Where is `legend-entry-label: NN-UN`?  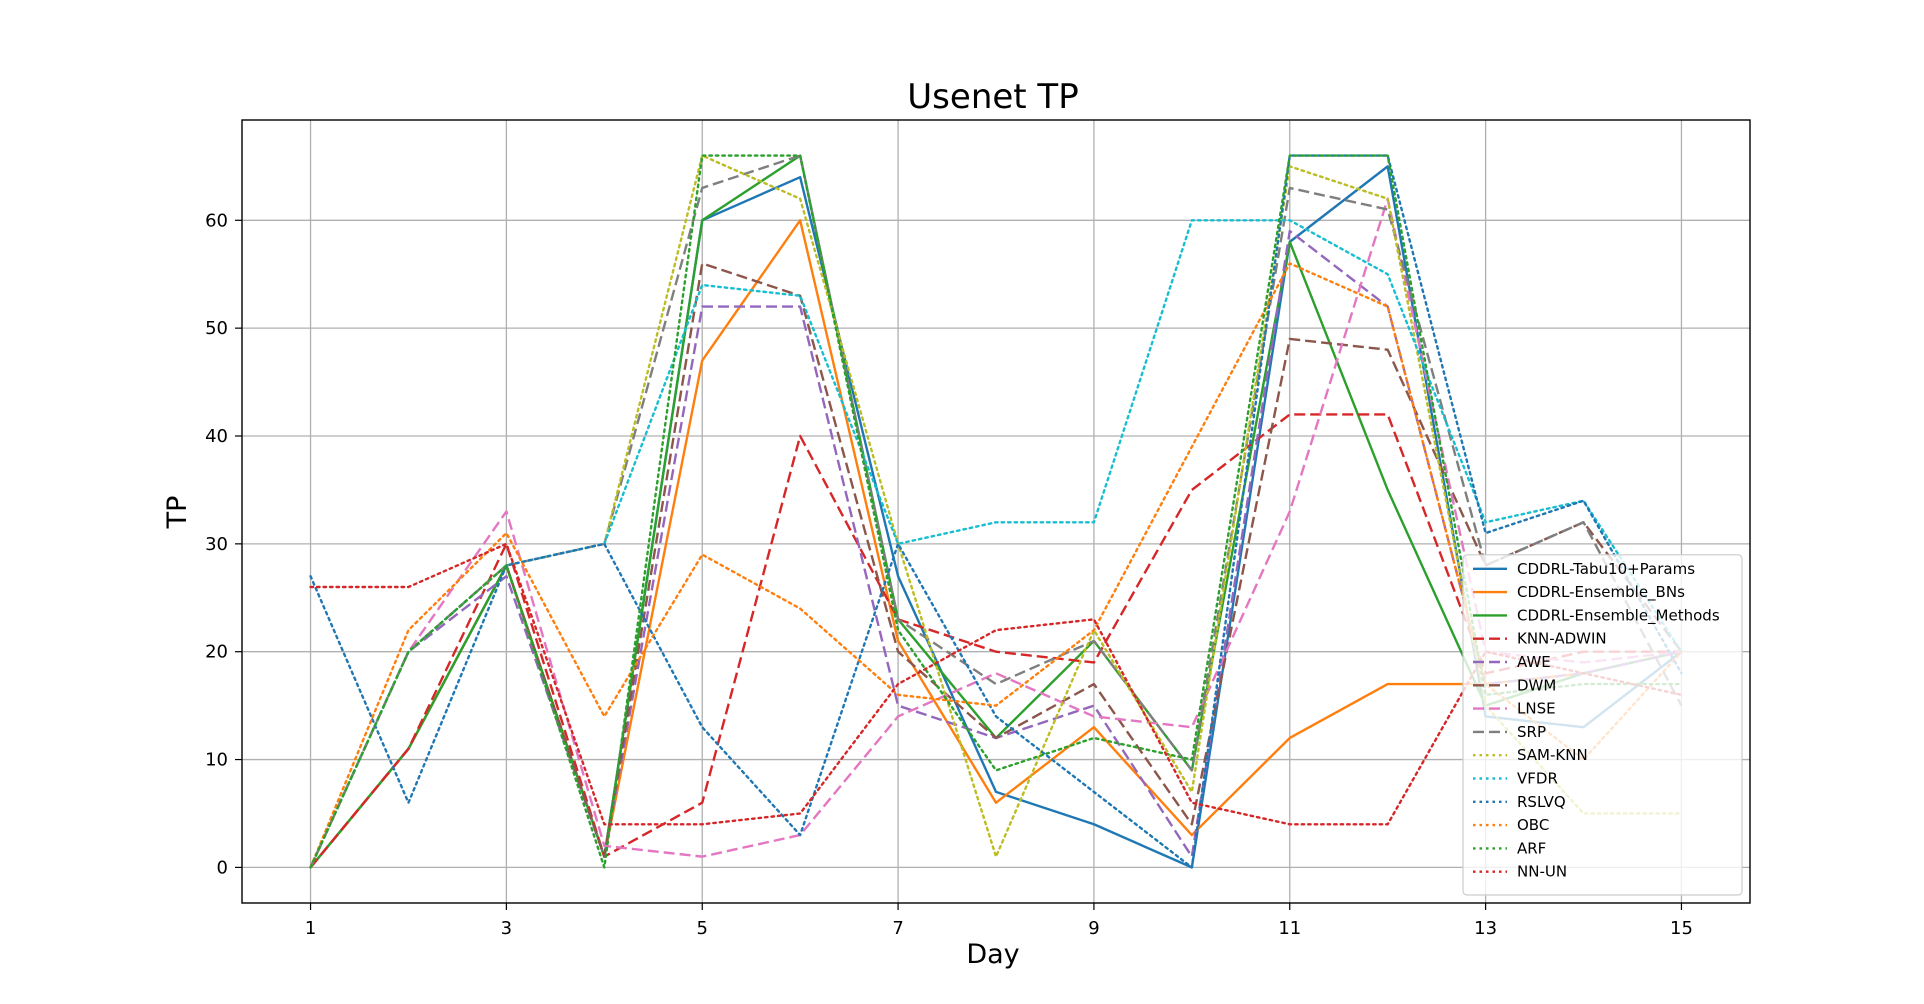
legend-entry-label: NN-UN is located at coordinates (1542, 872).